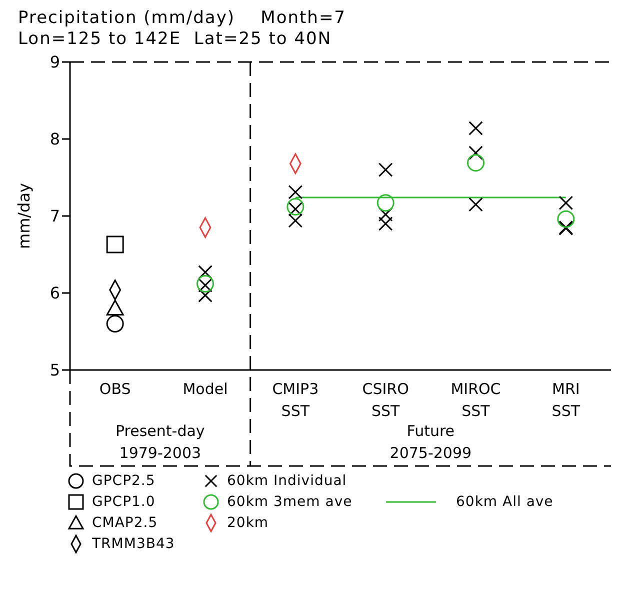 This screenshot has height=592, width=623. Describe the element at coordinates (287, 480) in the screenshot. I see `legend-label: 60km Individual` at that location.